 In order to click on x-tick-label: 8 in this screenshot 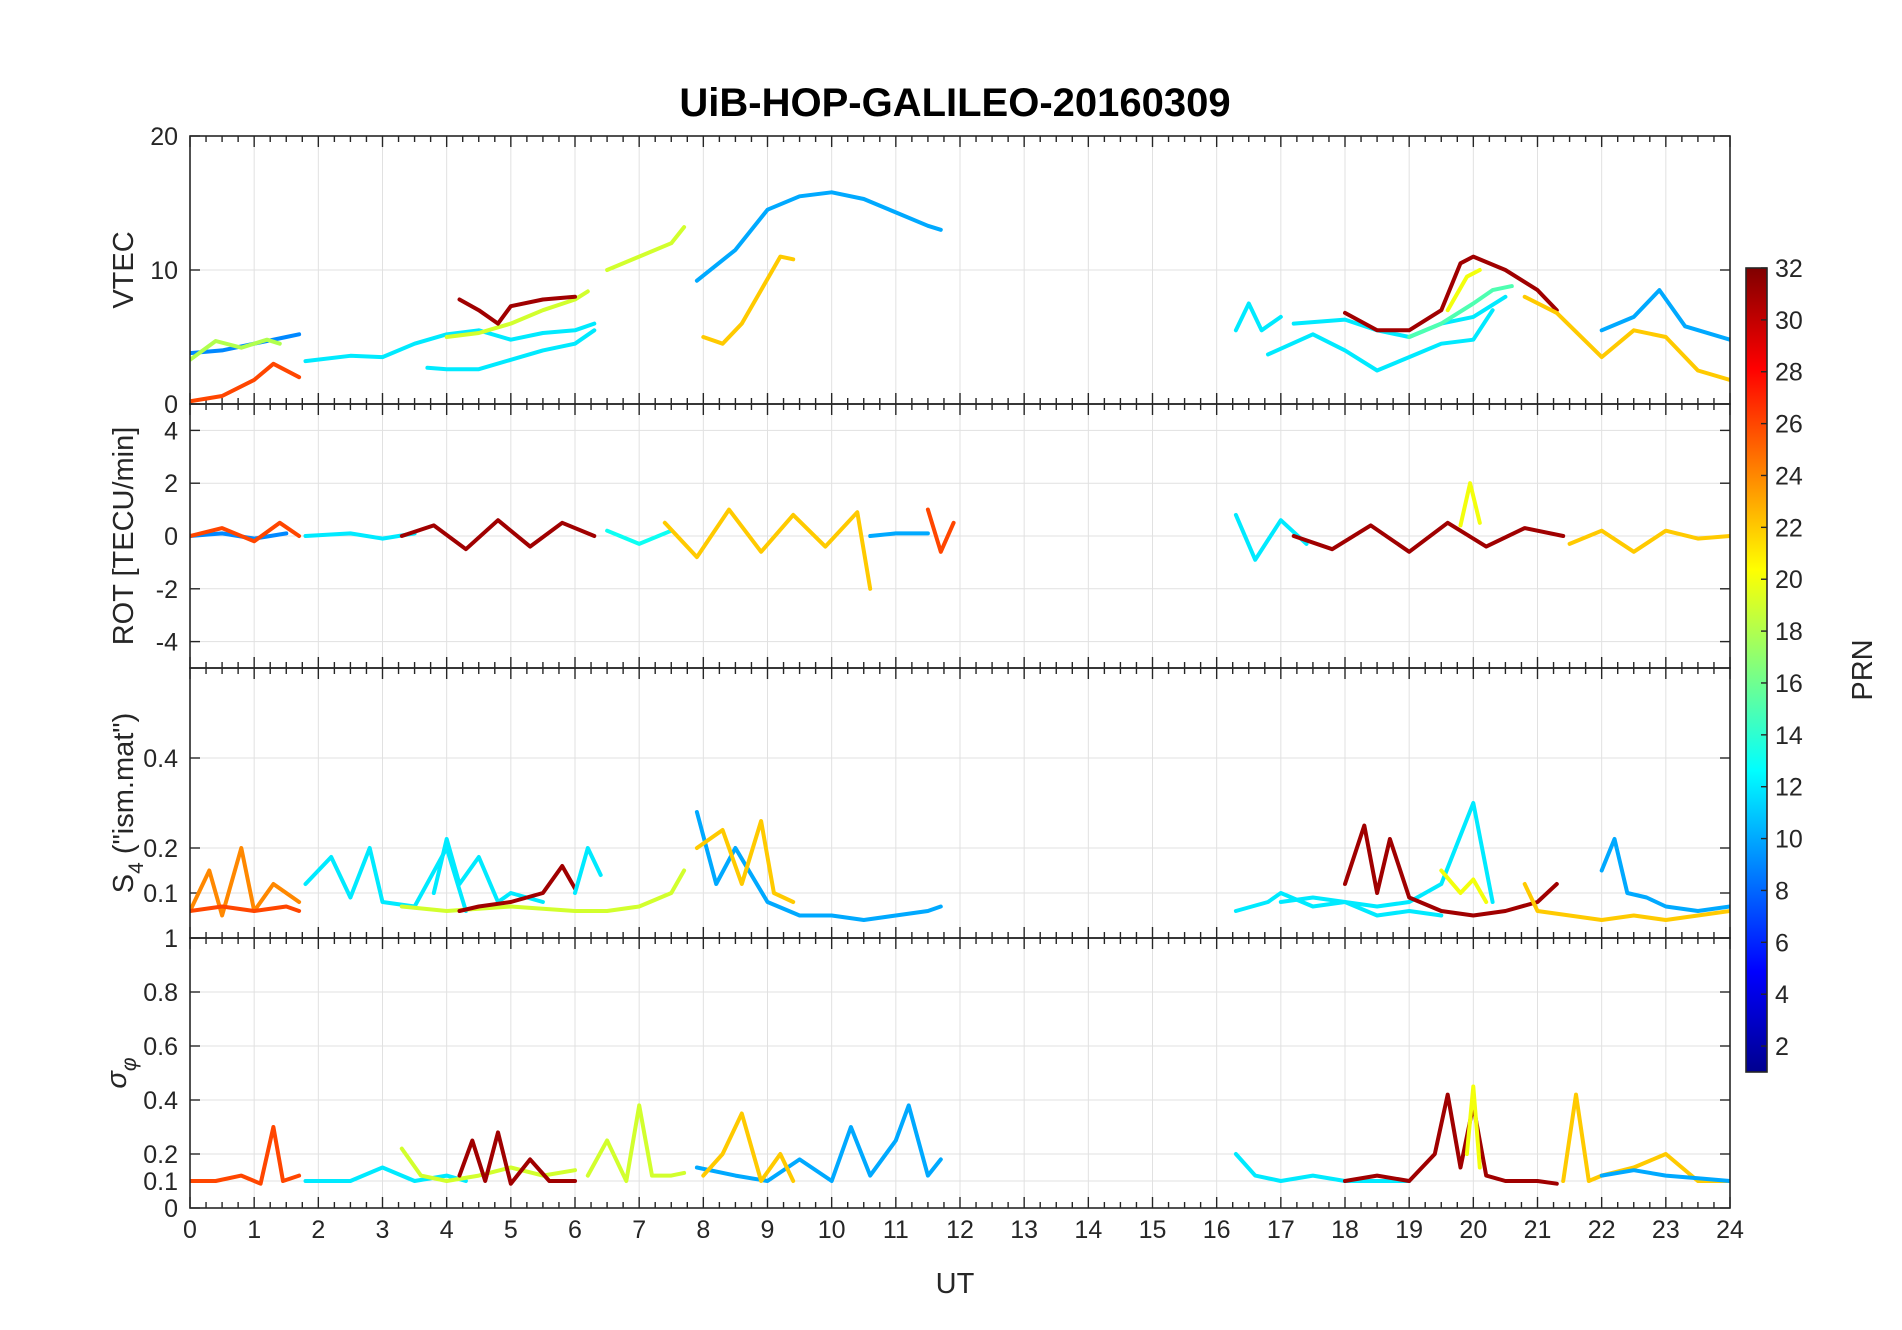, I will do `click(703, 1230)`.